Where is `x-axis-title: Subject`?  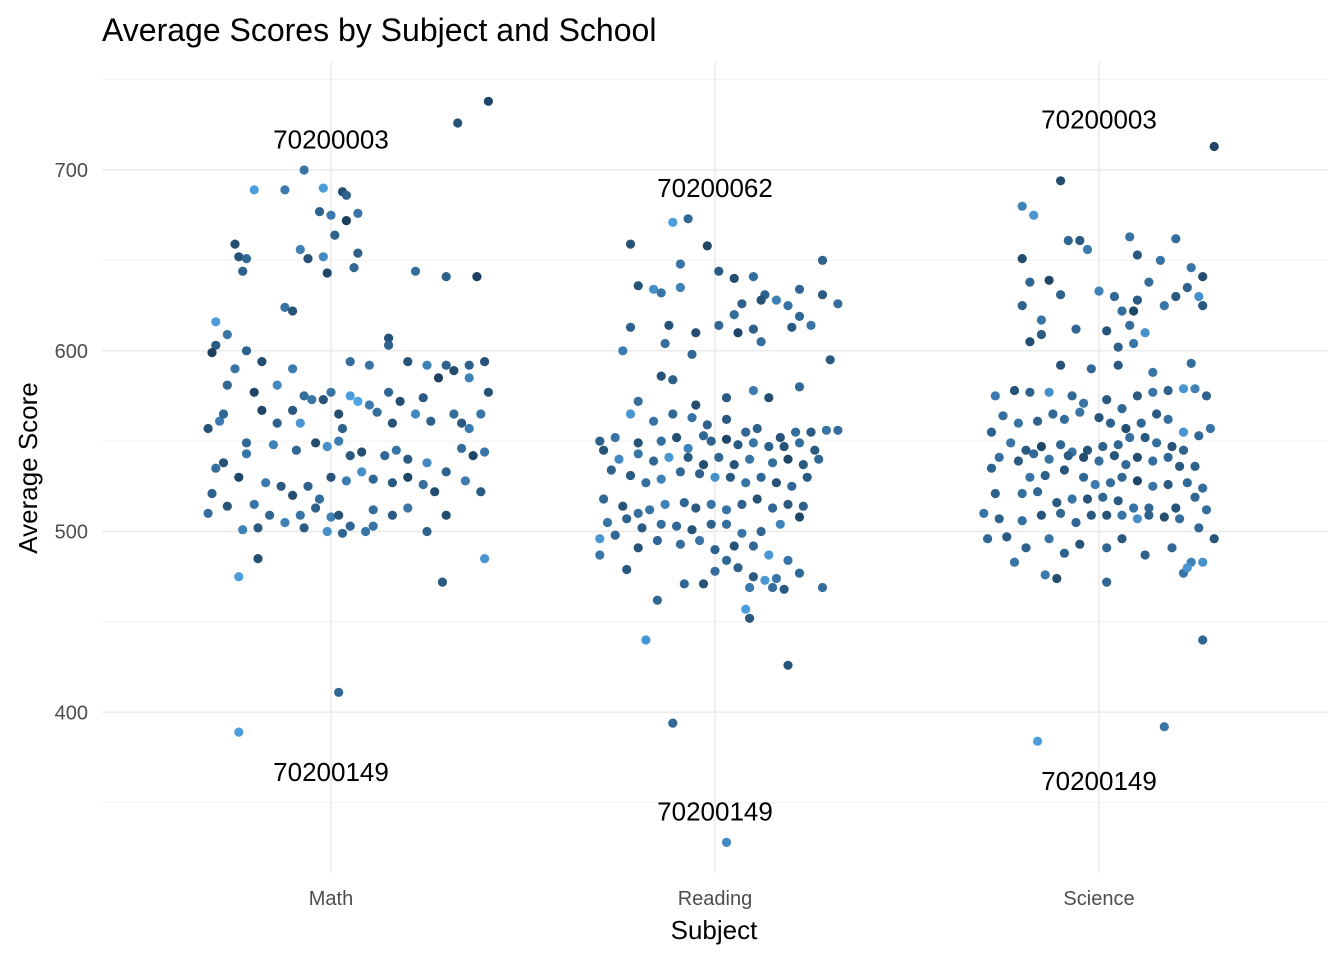 x-axis-title: Subject is located at coordinates (714, 930).